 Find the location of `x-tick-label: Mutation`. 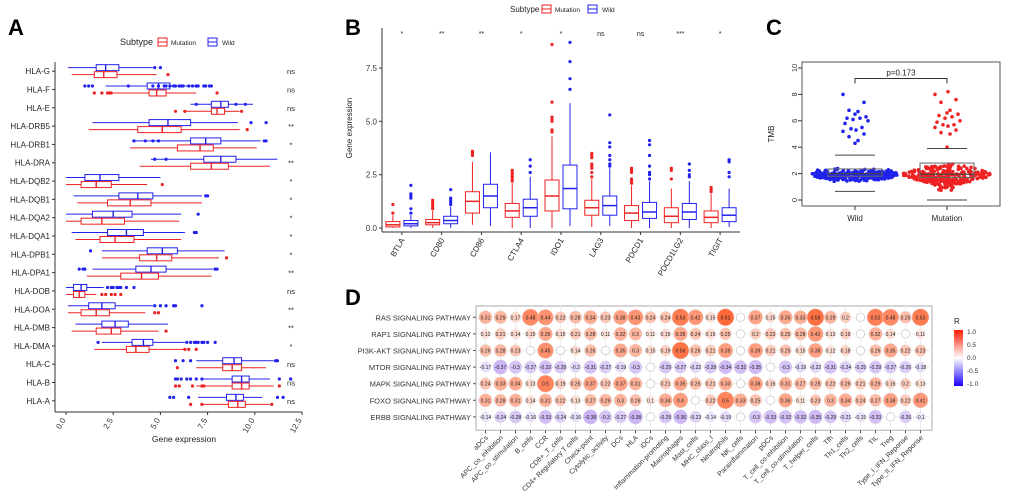

x-tick-label: Mutation is located at coordinates (947, 218).